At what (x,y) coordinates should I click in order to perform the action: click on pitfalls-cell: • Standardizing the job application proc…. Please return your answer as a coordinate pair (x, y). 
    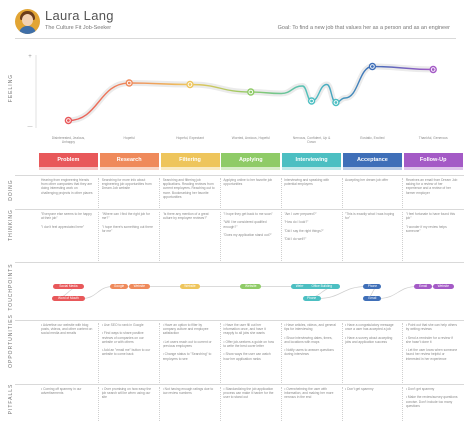
    Looking at the image, I should click on (248, 393).